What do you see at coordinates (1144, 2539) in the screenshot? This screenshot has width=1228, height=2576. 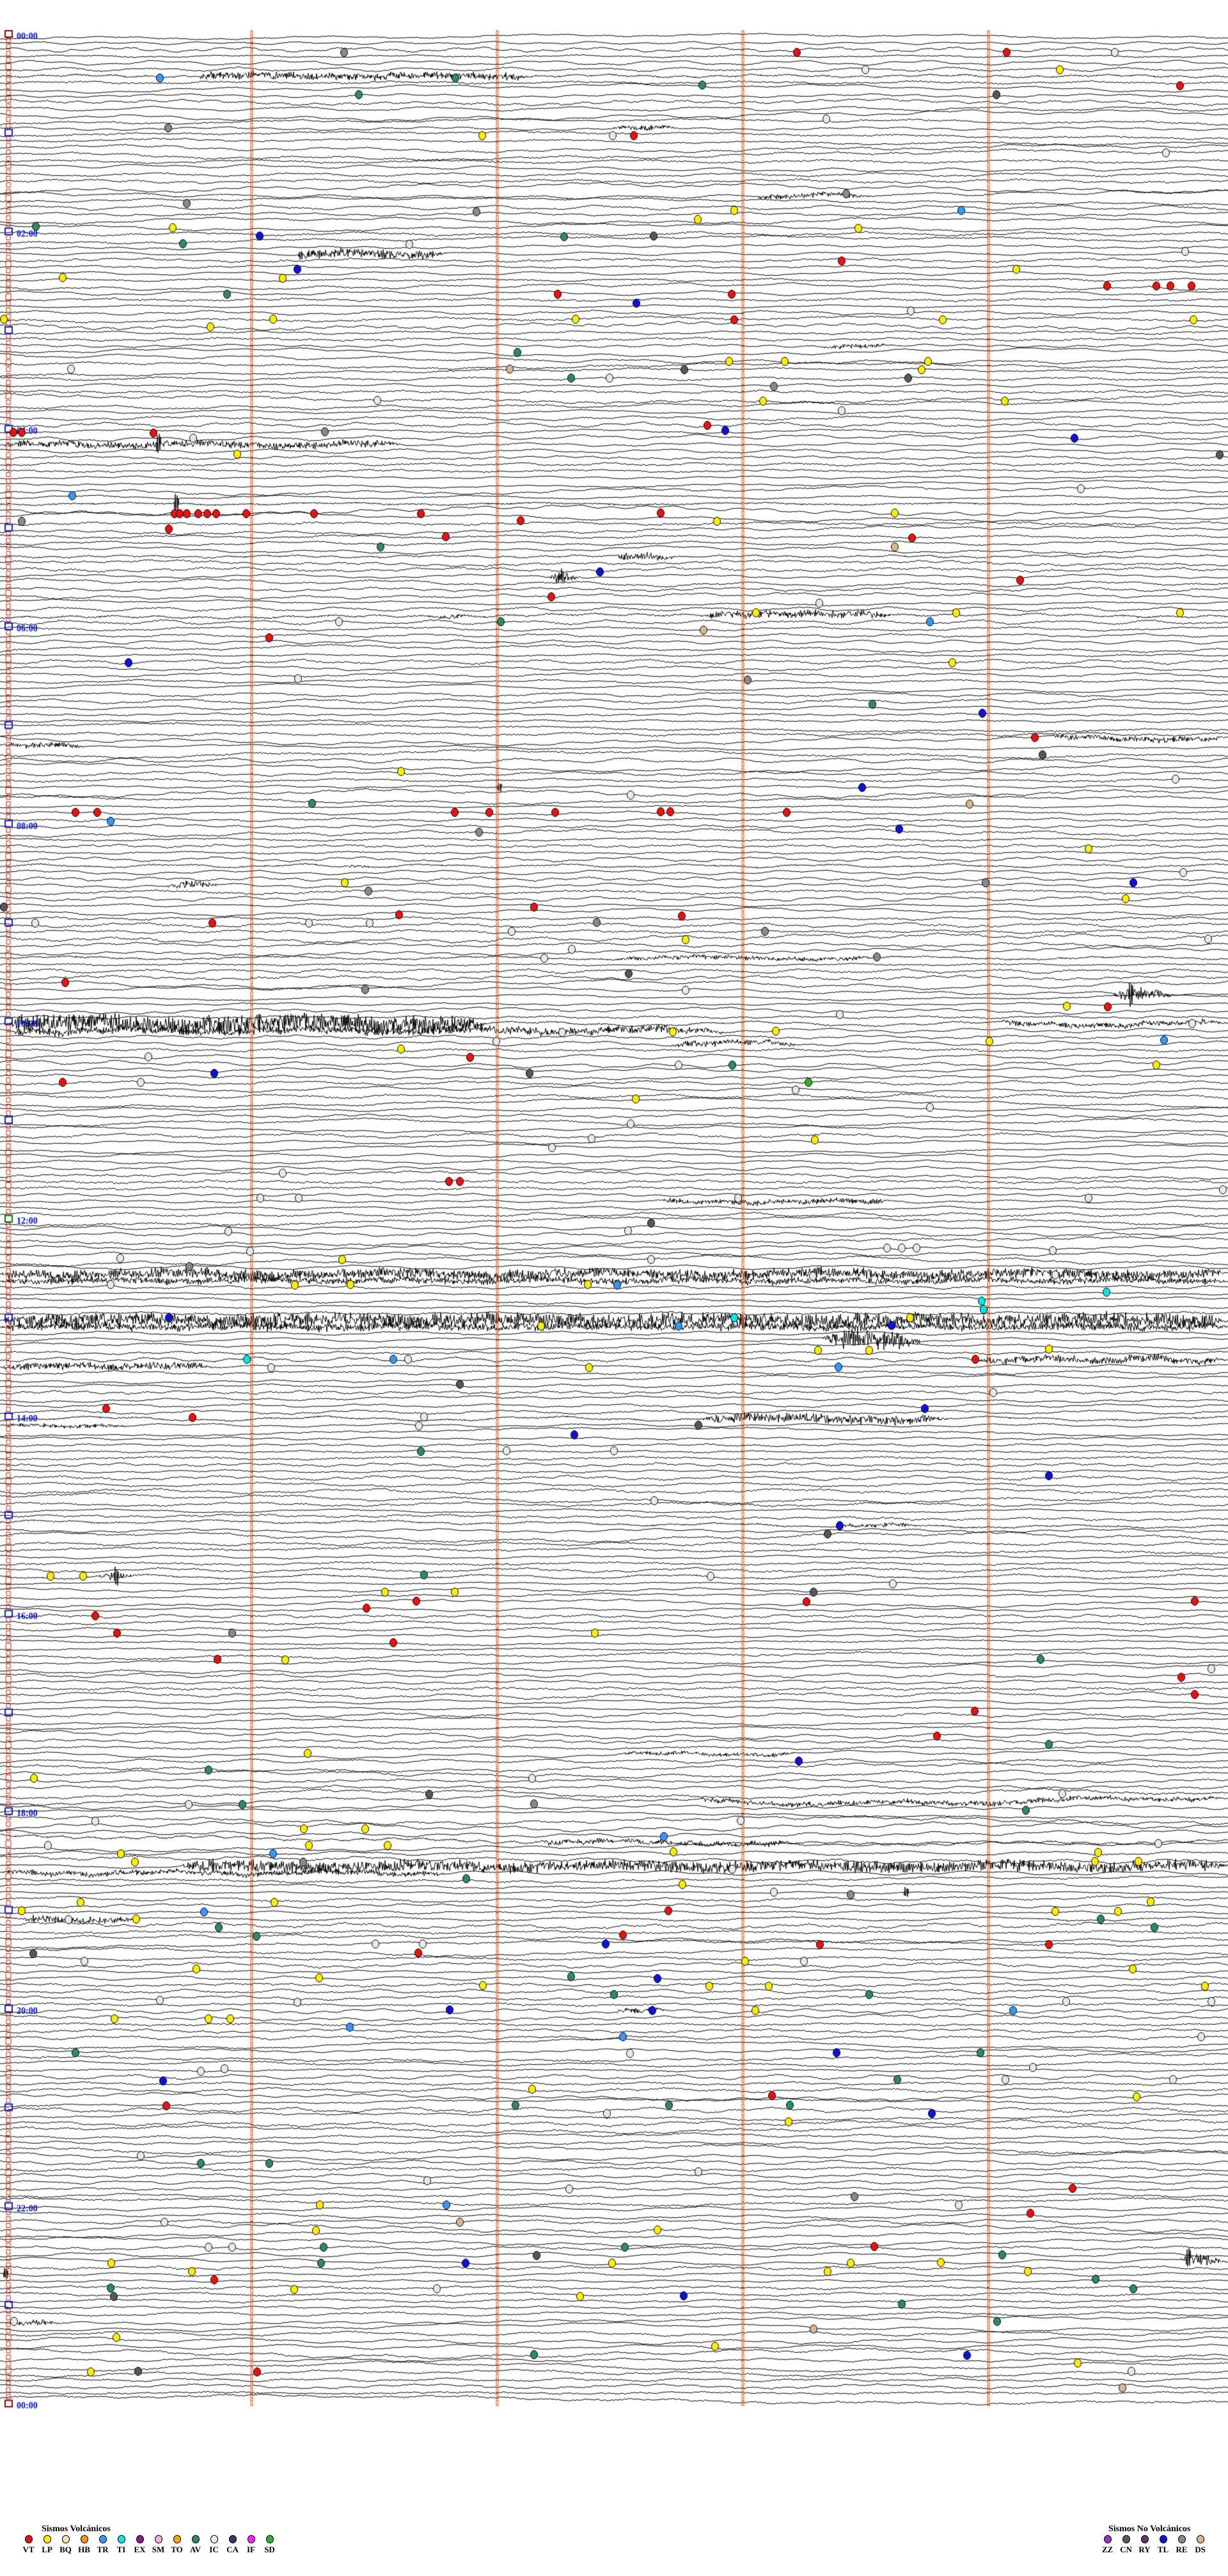 I see `ry-class-dot` at bounding box center [1144, 2539].